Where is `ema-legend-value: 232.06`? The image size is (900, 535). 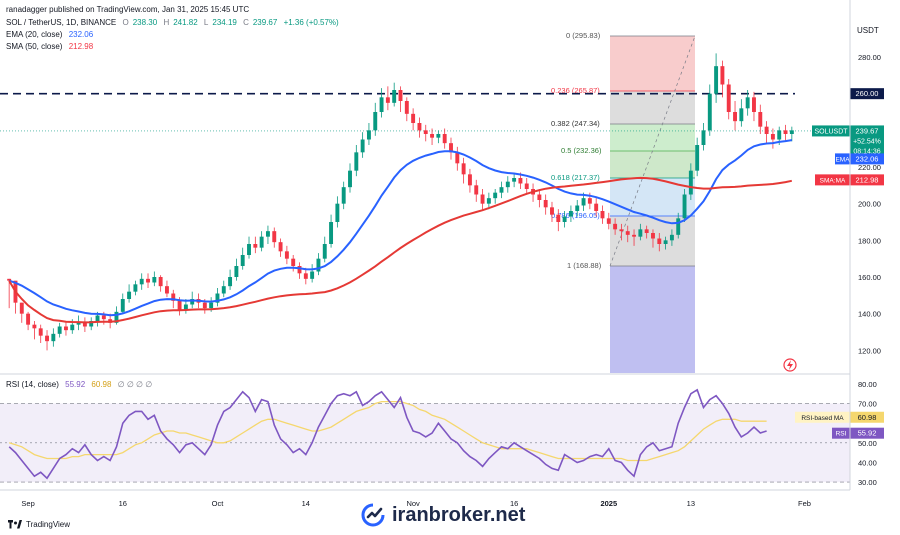
ema-legend-value: 232.06 is located at coordinates (81, 34).